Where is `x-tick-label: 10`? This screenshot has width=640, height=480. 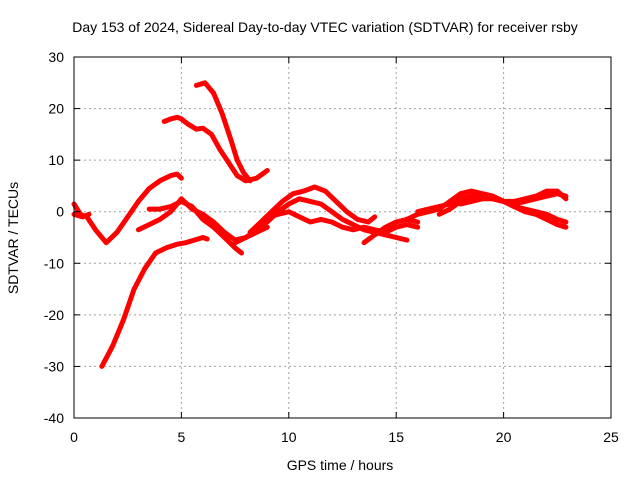
x-tick-label: 10 is located at coordinates (289, 437).